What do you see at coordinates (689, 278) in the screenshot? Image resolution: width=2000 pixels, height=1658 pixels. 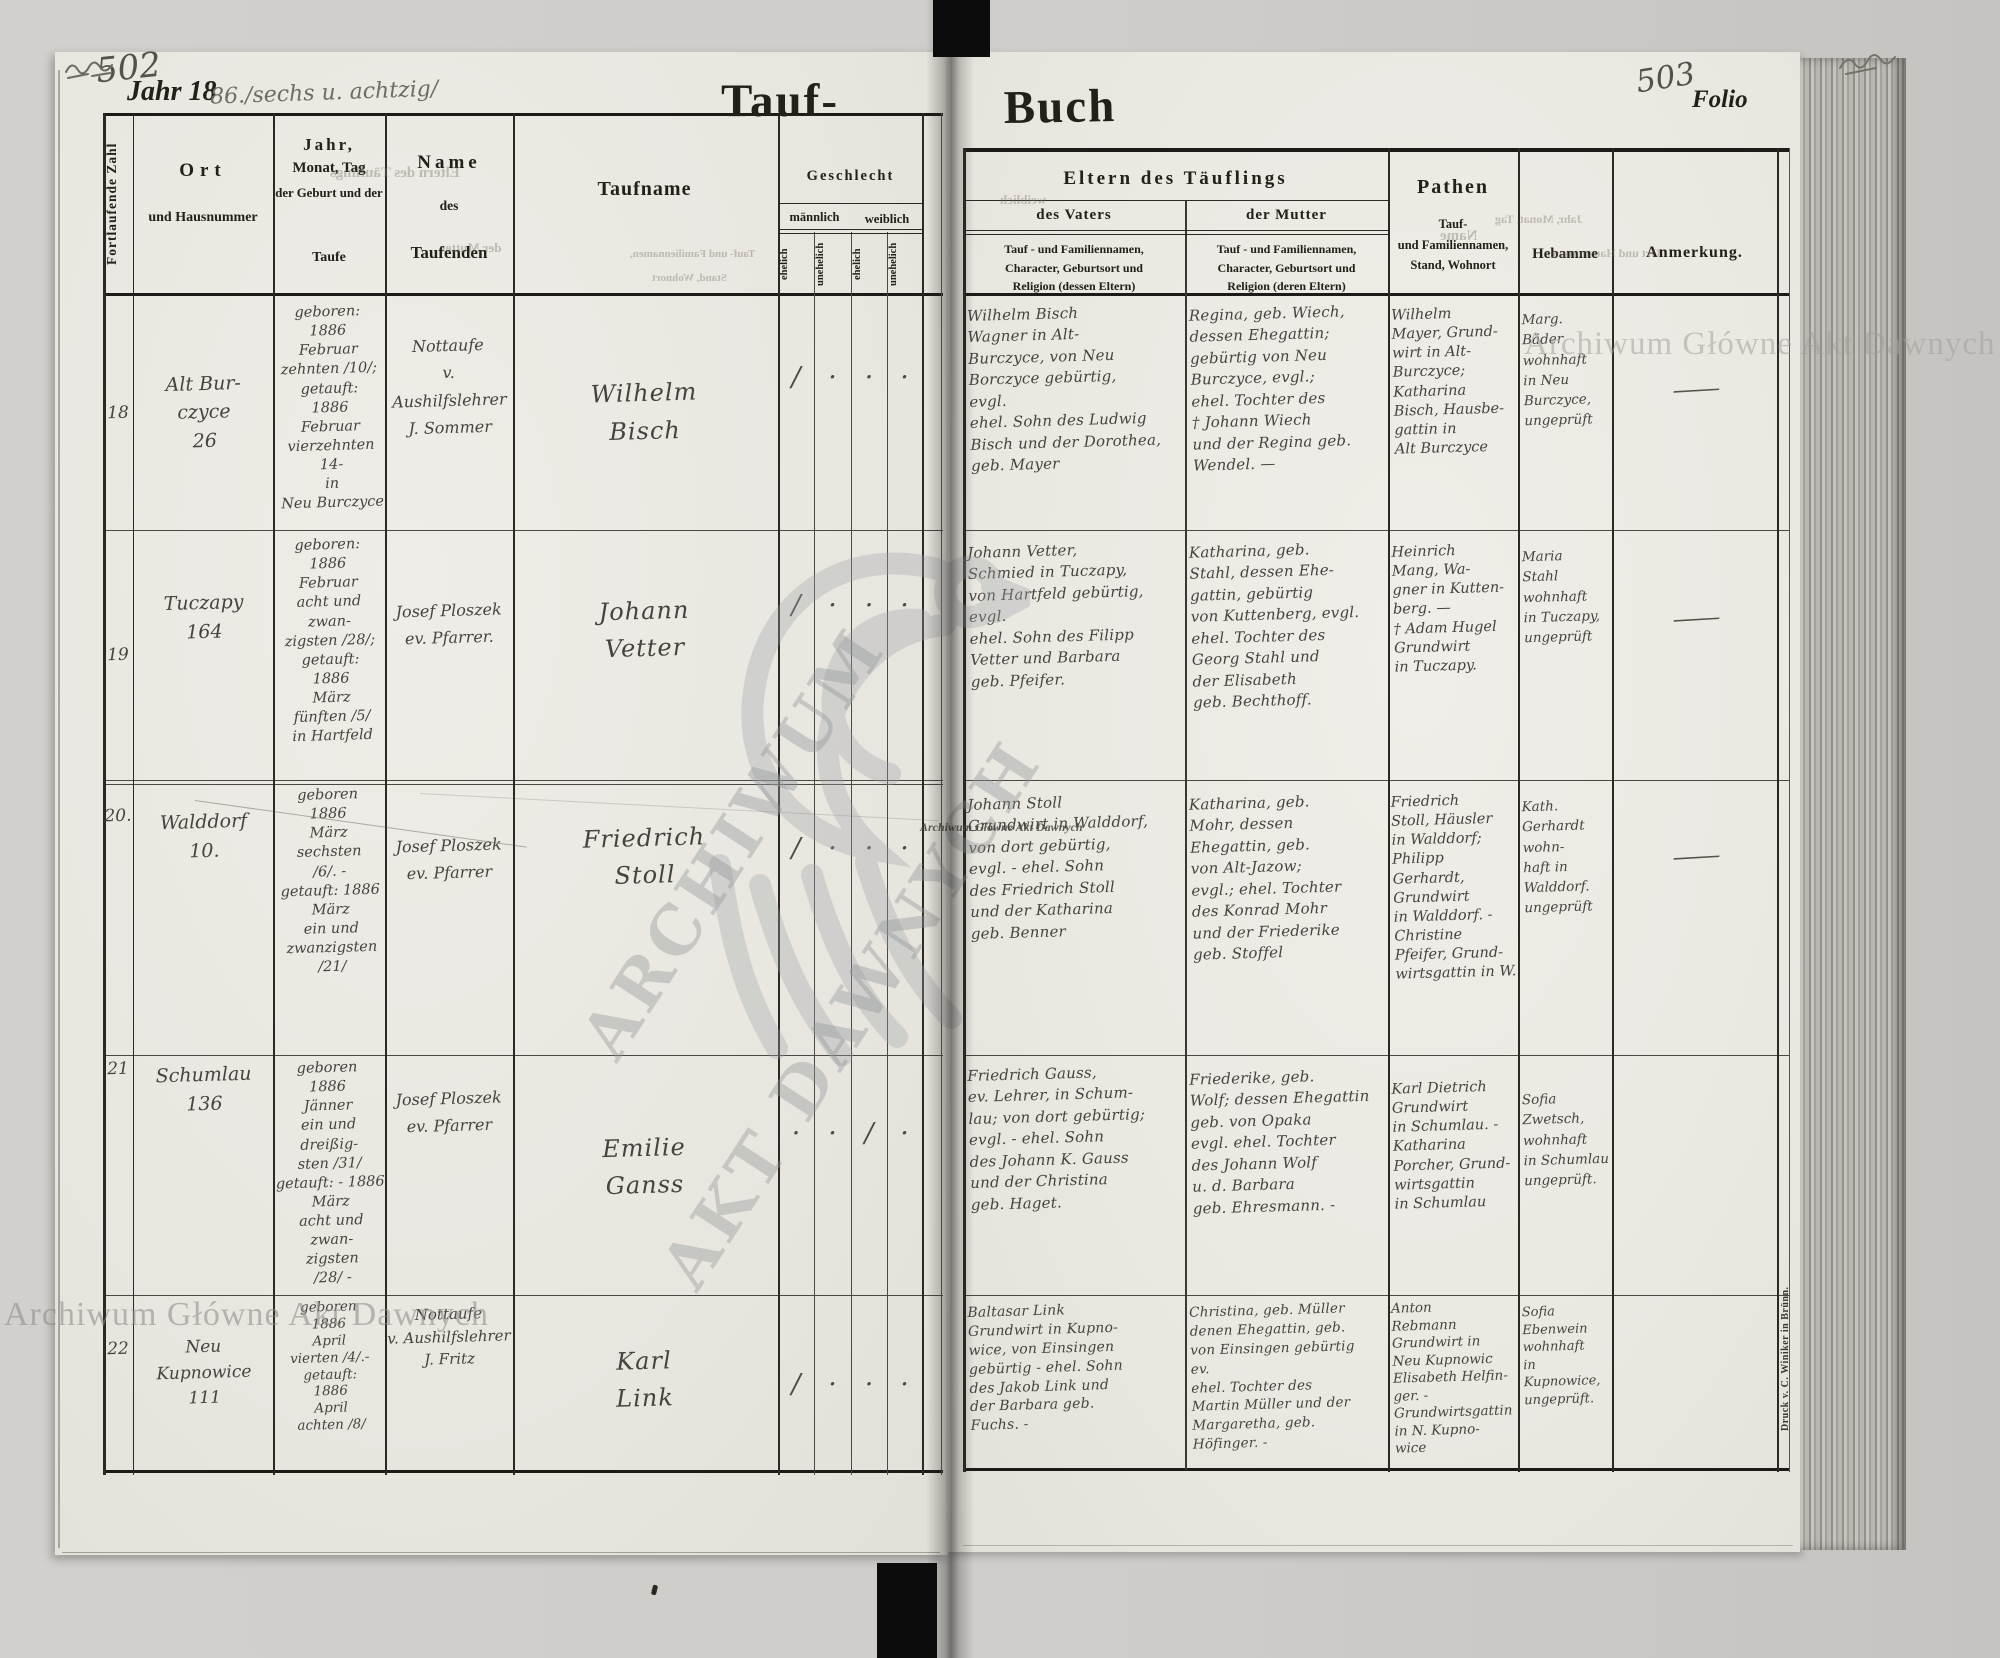 I see `bleedthrough-text: Stand, Wohnort` at bounding box center [689, 278].